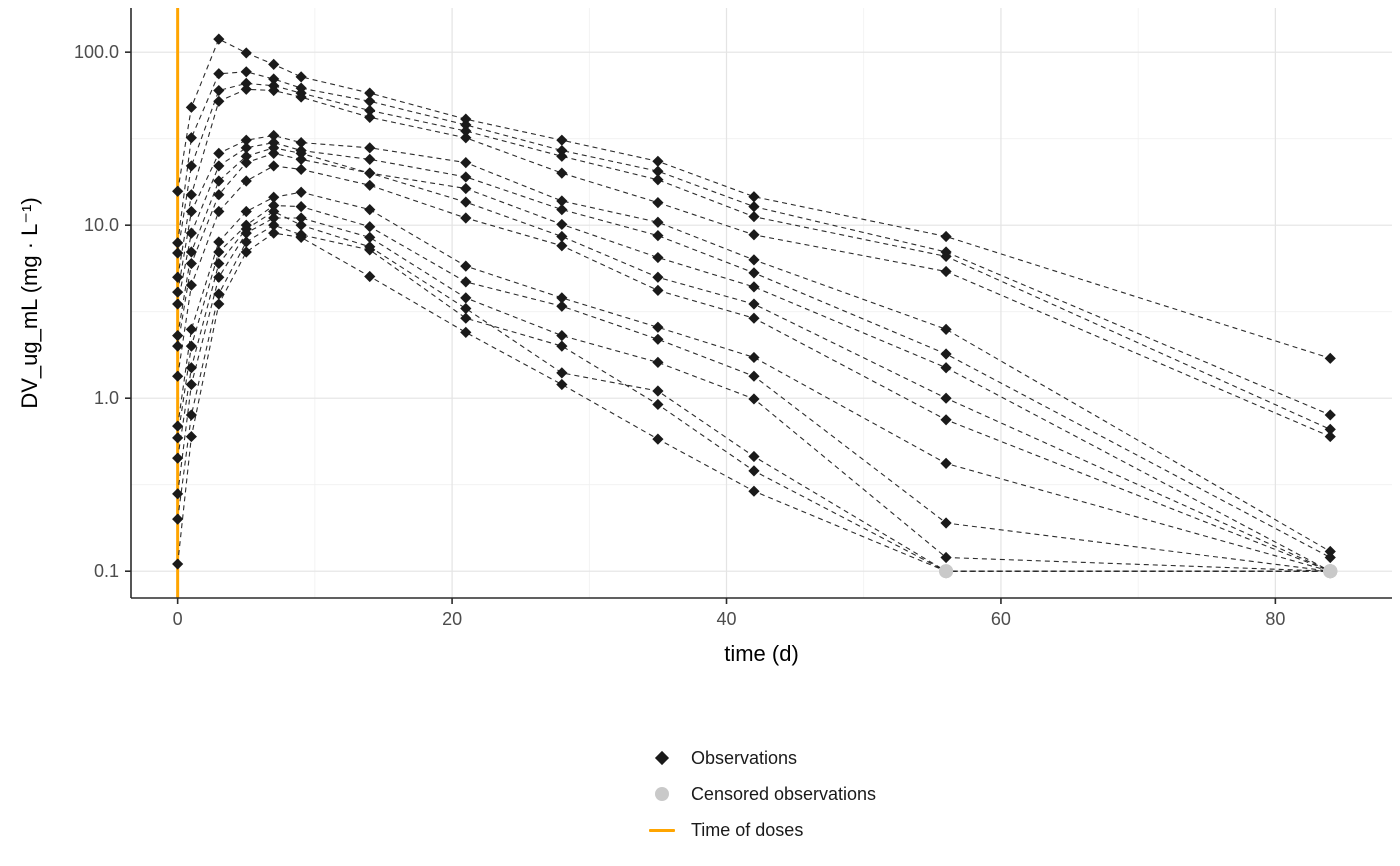  Describe the element at coordinates (1138, 571) in the screenshot. I see `censored-points` at that location.